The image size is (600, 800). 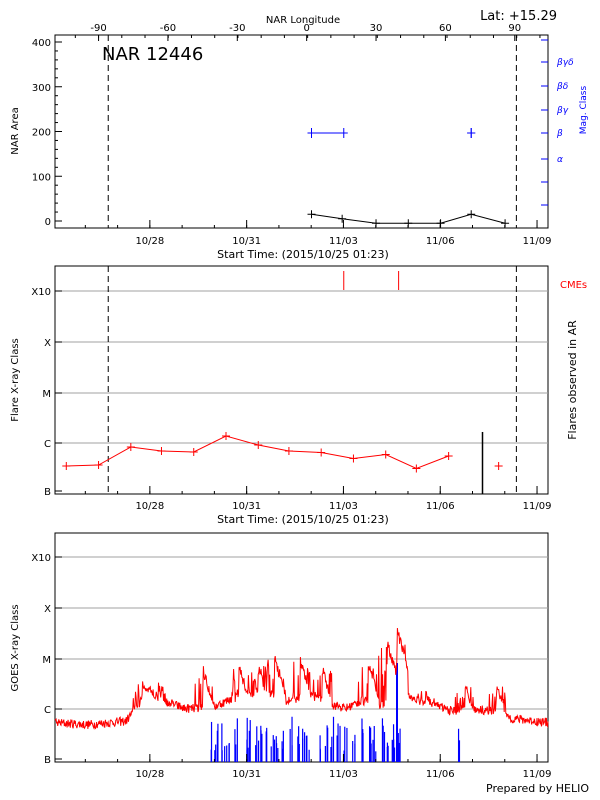 What do you see at coordinates (47, 492) in the screenshot?
I see `flare-class-tick-label: B` at bounding box center [47, 492].